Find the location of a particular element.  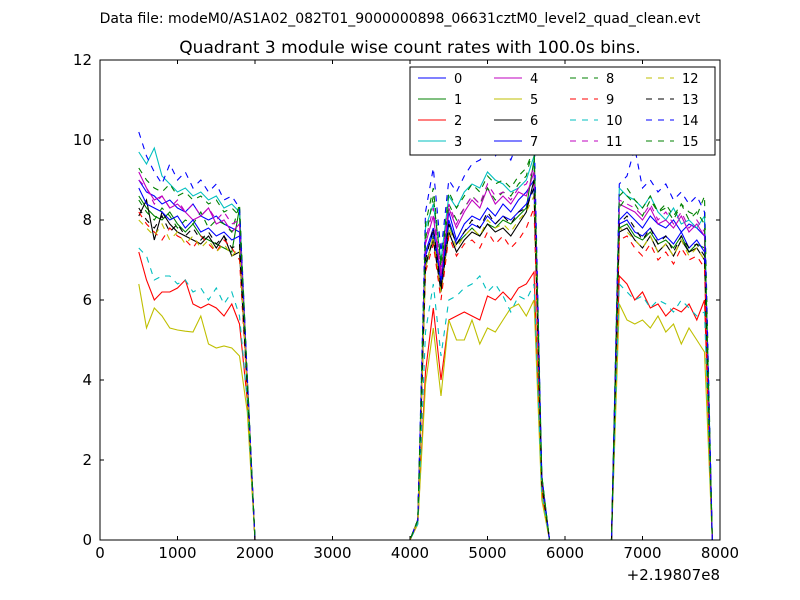

legend-label-11: 11 is located at coordinates (614, 142).